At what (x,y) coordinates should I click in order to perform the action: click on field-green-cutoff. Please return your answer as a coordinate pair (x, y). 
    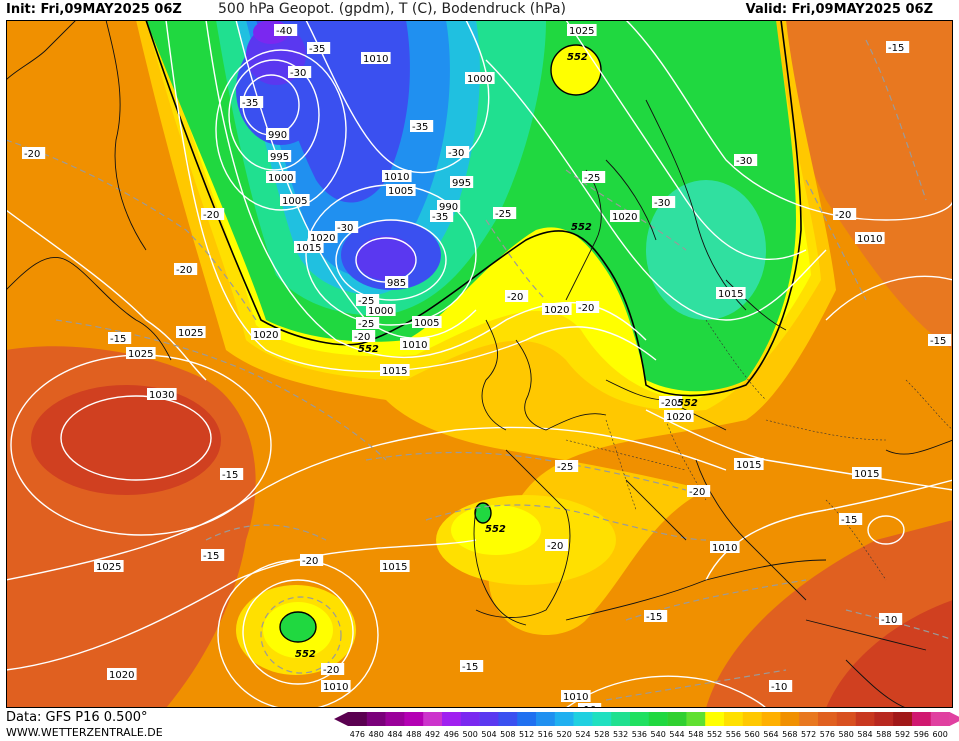
    Looking at the image, I should click on (298, 627).